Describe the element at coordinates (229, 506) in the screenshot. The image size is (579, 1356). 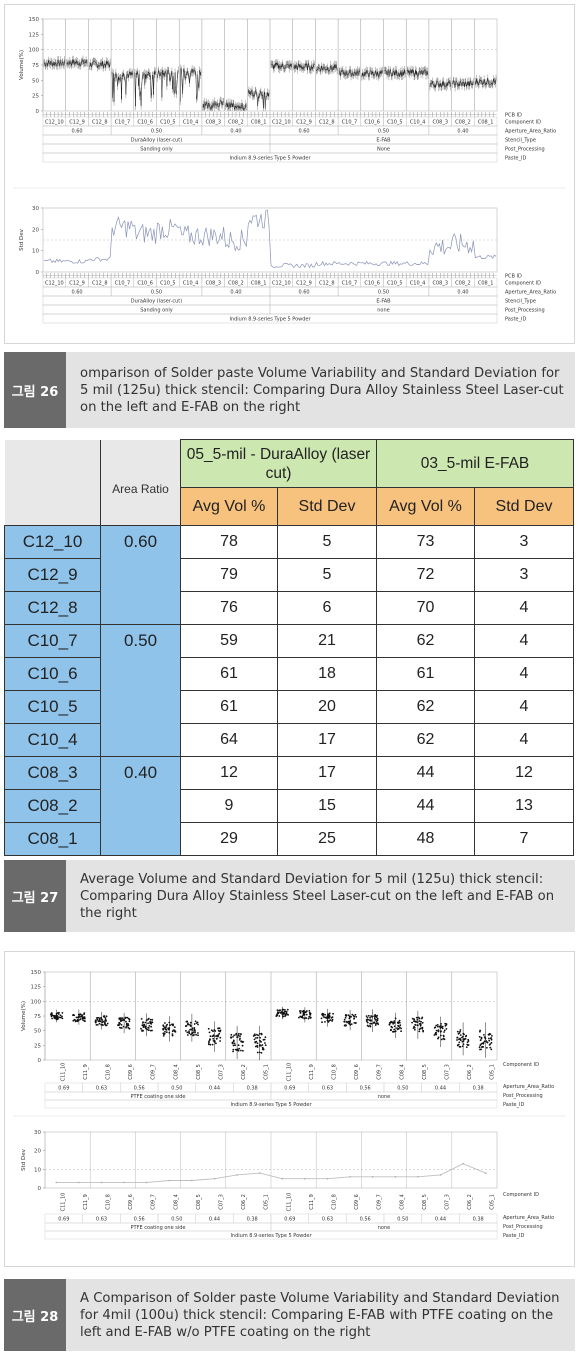
I see `header-avg-vol: Avg Vol %` at that location.